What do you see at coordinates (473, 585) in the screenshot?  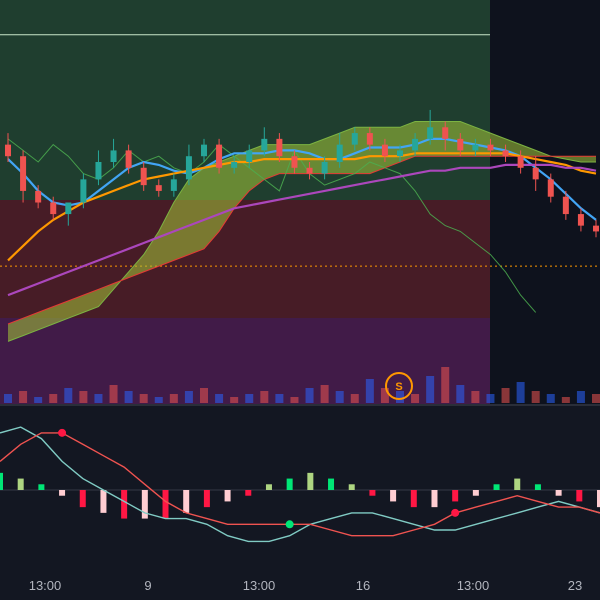 I see `time-tick-label: 13:00` at bounding box center [473, 585].